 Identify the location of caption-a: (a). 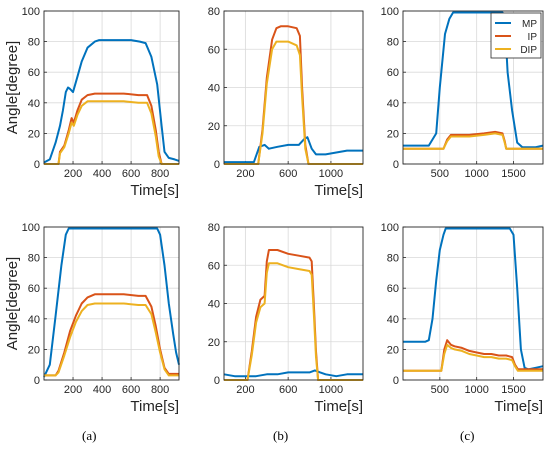
(89, 435).